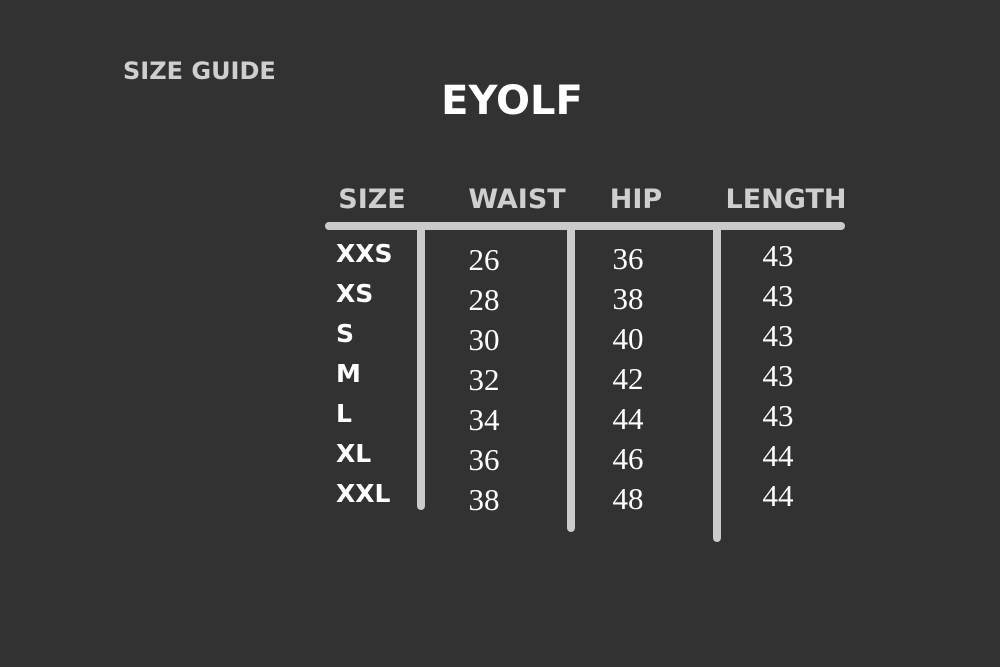  Describe the element at coordinates (354, 453) in the screenshot. I see `size-label: XL` at that location.